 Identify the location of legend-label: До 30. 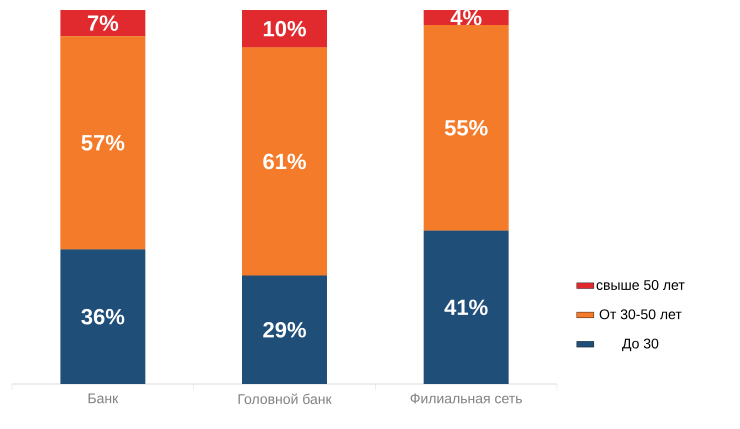
(640, 345).